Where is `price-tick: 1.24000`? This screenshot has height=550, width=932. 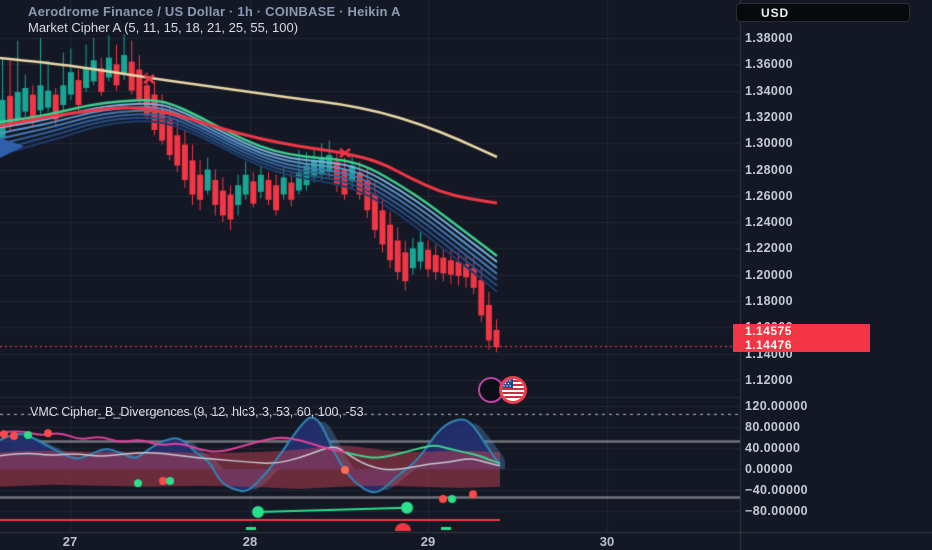
price-tick: 1.24000 is located at coordinates (769, 222).